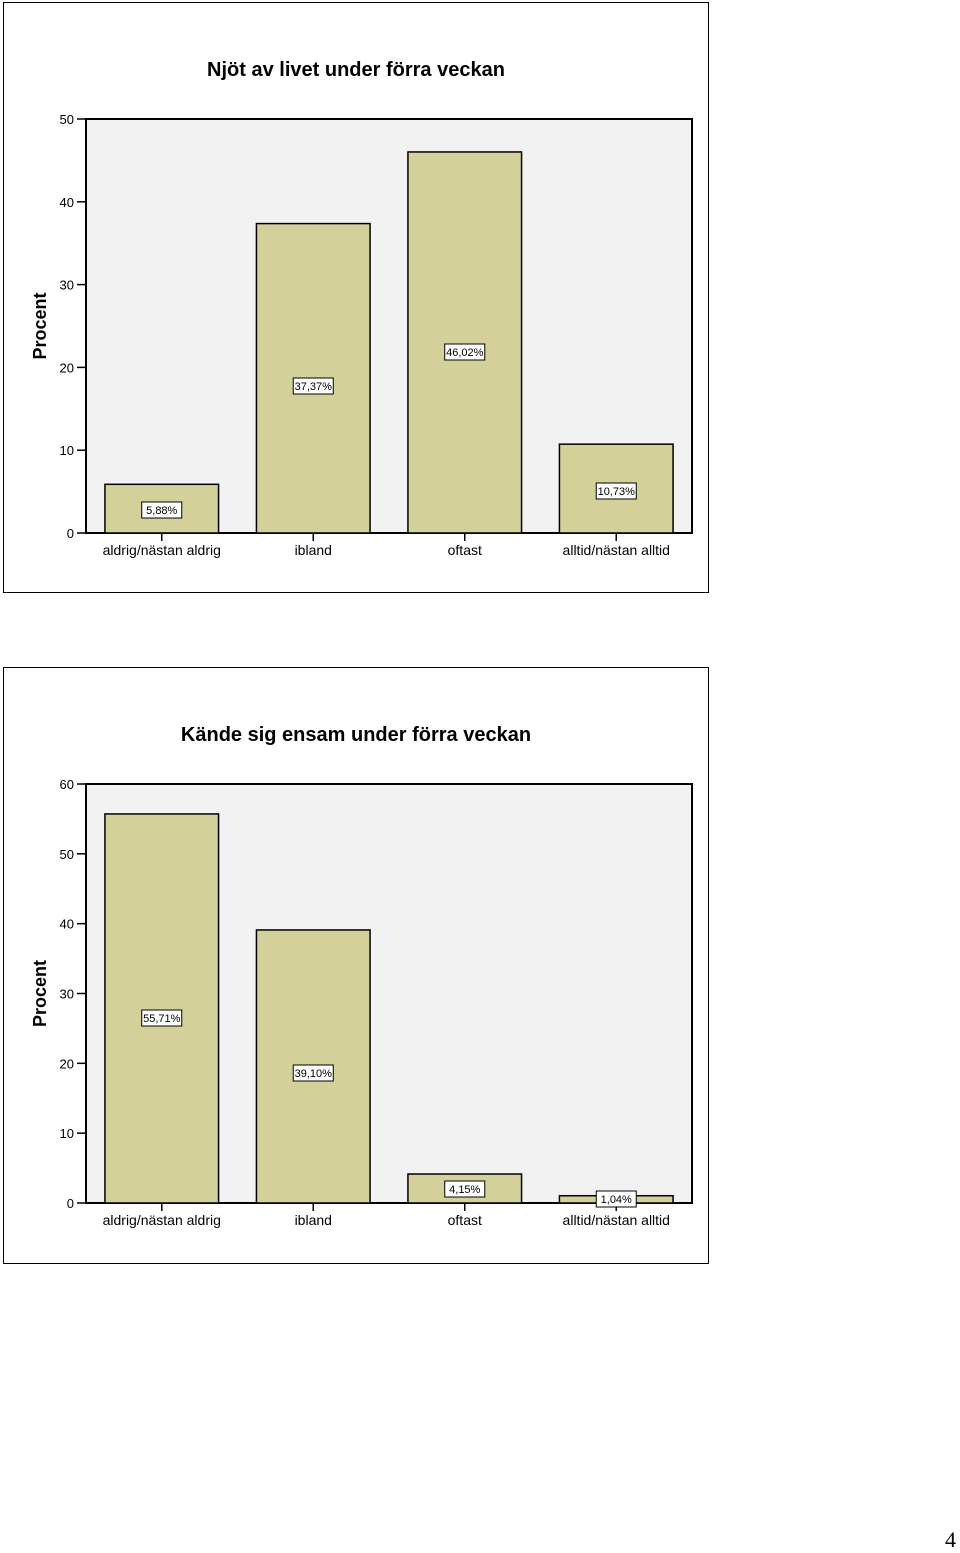  What do you see at coordinates (356, 70) in the screenshot?
I see `chart-title: Njöt av livet under förra veckan` at bounding box center [356, 70].